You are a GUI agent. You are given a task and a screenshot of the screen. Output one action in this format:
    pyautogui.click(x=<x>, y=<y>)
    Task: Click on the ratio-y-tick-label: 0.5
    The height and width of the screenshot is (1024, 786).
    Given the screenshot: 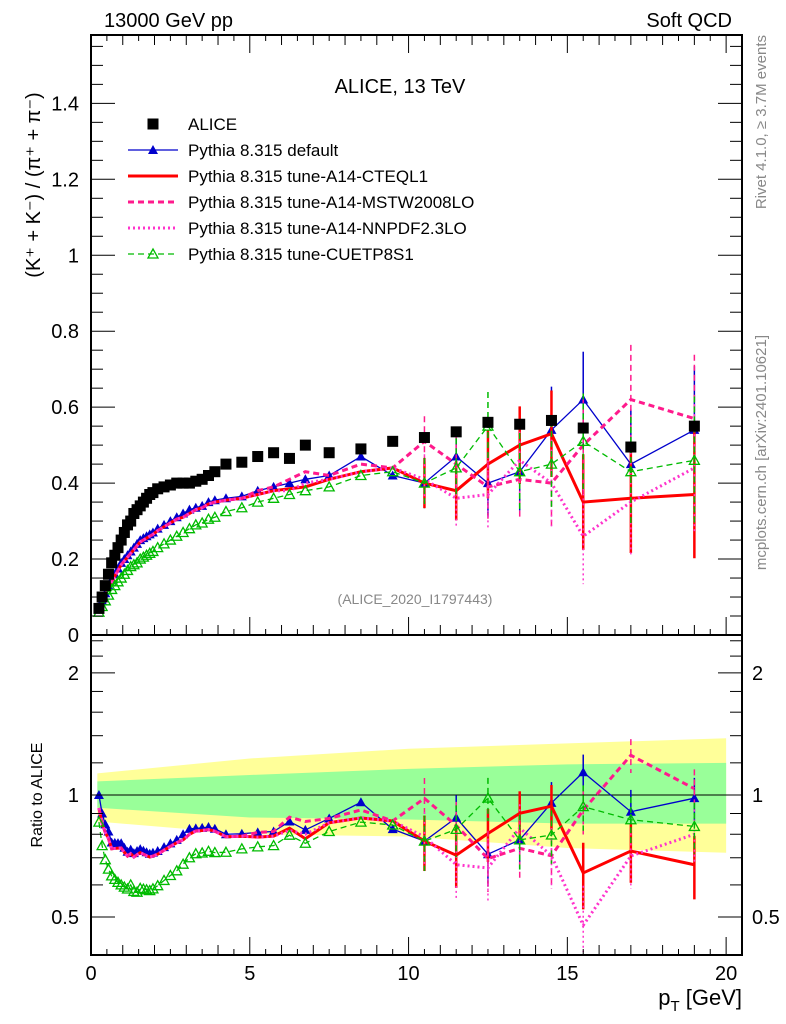 What is the action you would take?
    pyautogui.click(x=65, y=918)
    